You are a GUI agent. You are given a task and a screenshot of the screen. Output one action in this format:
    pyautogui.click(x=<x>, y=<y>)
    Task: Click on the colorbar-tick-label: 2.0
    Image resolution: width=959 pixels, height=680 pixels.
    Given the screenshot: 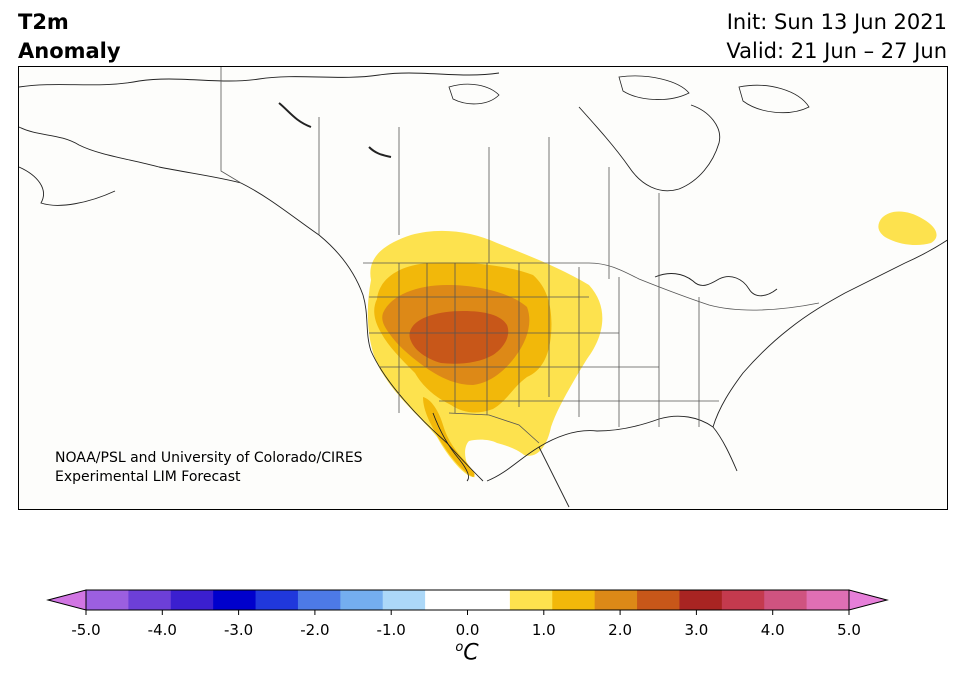 What is the action you would take?
    pyautogui.click(x=620, y=630)
    